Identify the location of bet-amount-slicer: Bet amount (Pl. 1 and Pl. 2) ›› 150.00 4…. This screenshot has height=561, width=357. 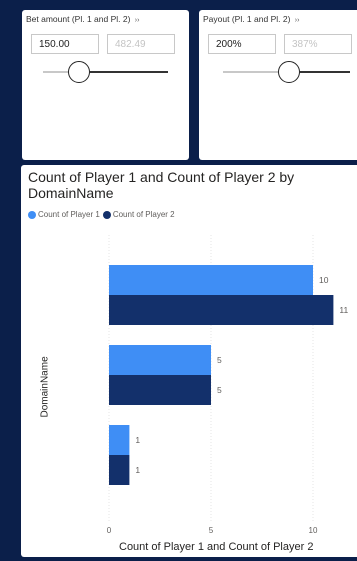
(105, 85).